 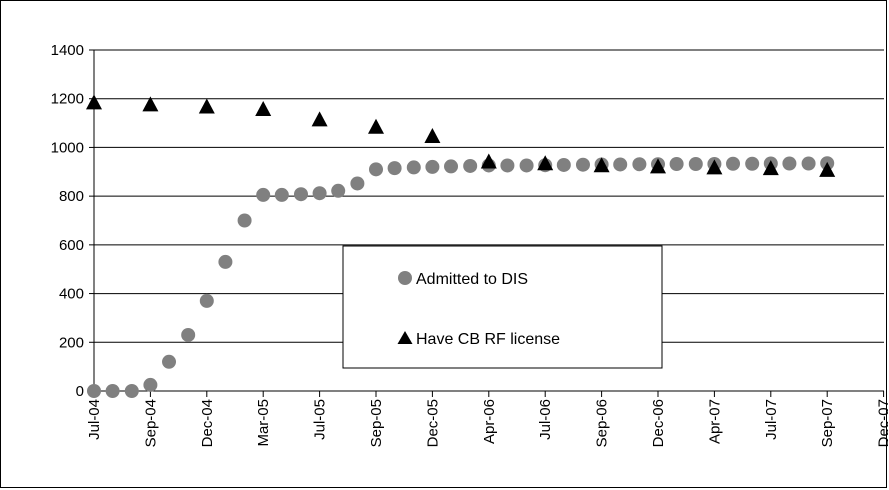 What do you see at coordinates (207, 423) in the screenshot?
I see `x-tick-label: Dec-04` at bounding box center [207, 423].